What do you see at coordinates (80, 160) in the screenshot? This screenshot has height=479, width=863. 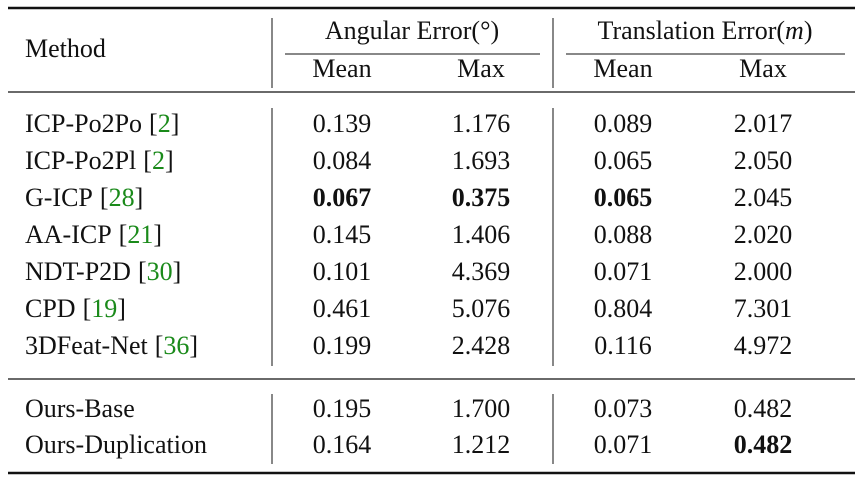 I see `method-name: ICP-Po2Pl` at bounding box center [80, 160].